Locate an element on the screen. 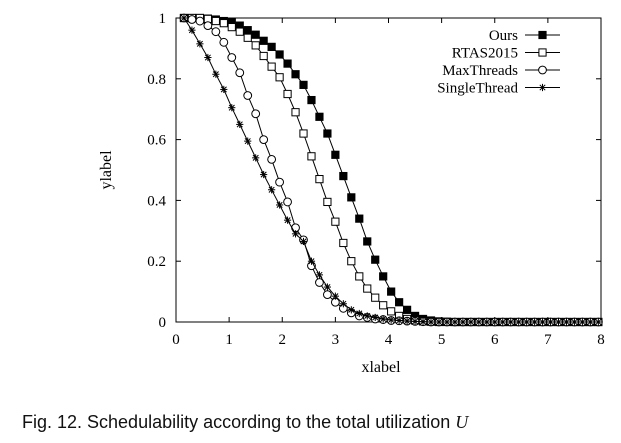 This screenshot has height=443, width=621. caption-math-u: U is located at coordinates (462, 422).